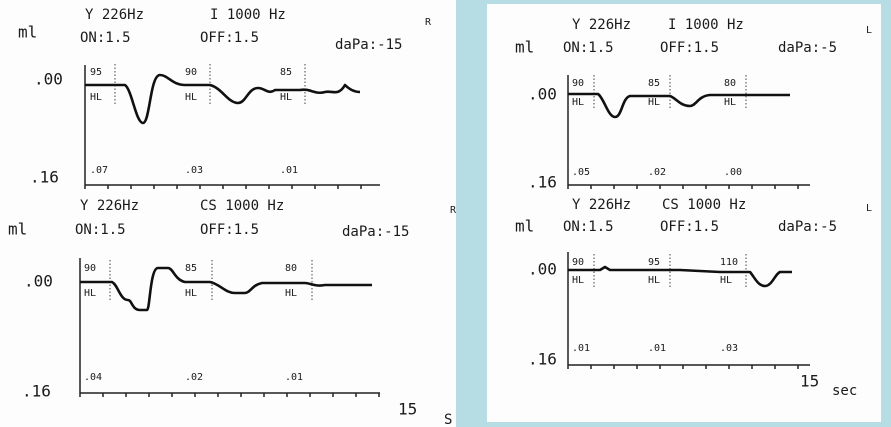  Describe the element at coordinates (93, 377) in the screenshot. I see `decay-label: .04` at that location.